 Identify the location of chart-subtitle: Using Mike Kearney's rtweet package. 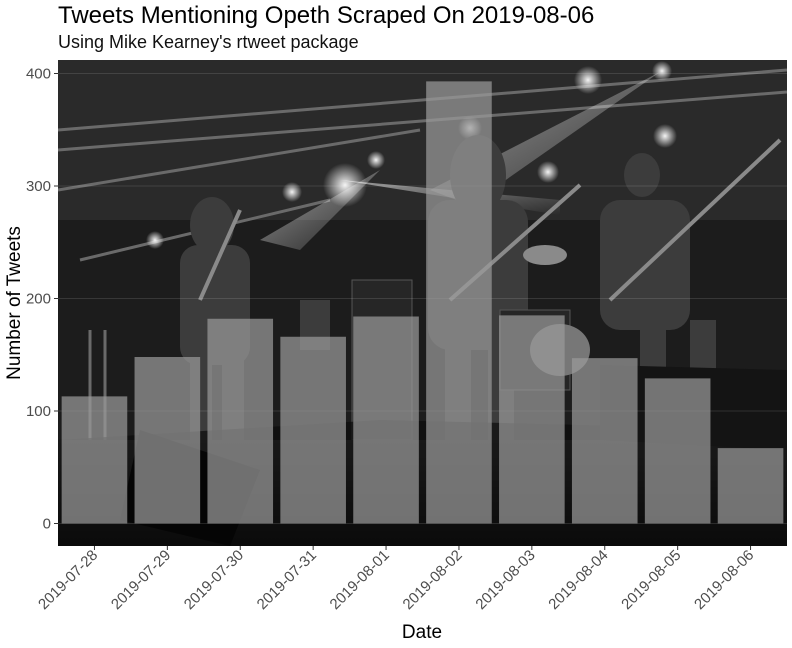
(208, 42).